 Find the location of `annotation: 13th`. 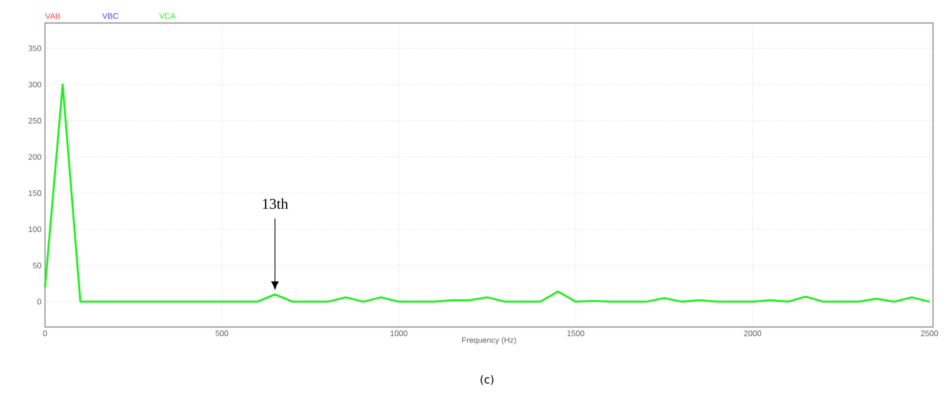

annotation: 13th is located at coordinates (275, 203).